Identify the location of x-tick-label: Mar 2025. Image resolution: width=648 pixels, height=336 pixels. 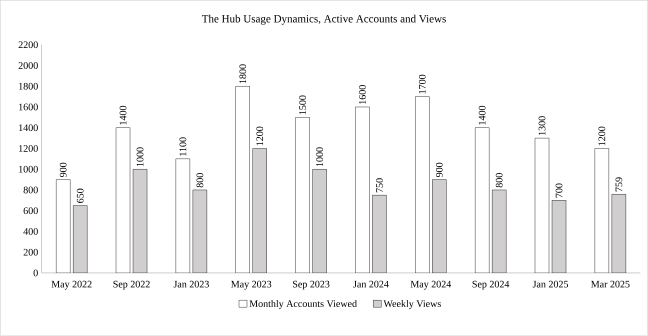
(610, 284).